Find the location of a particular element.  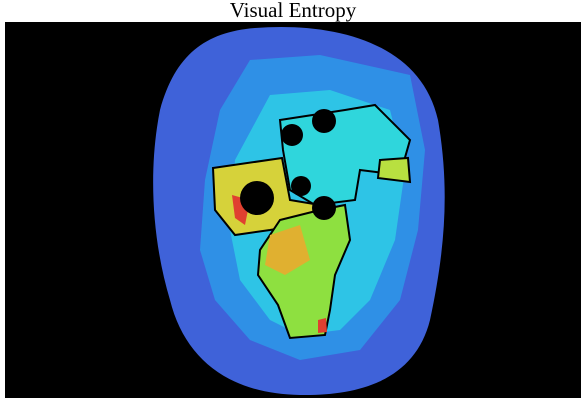

warm-patch is located at coordinates (287, 250).